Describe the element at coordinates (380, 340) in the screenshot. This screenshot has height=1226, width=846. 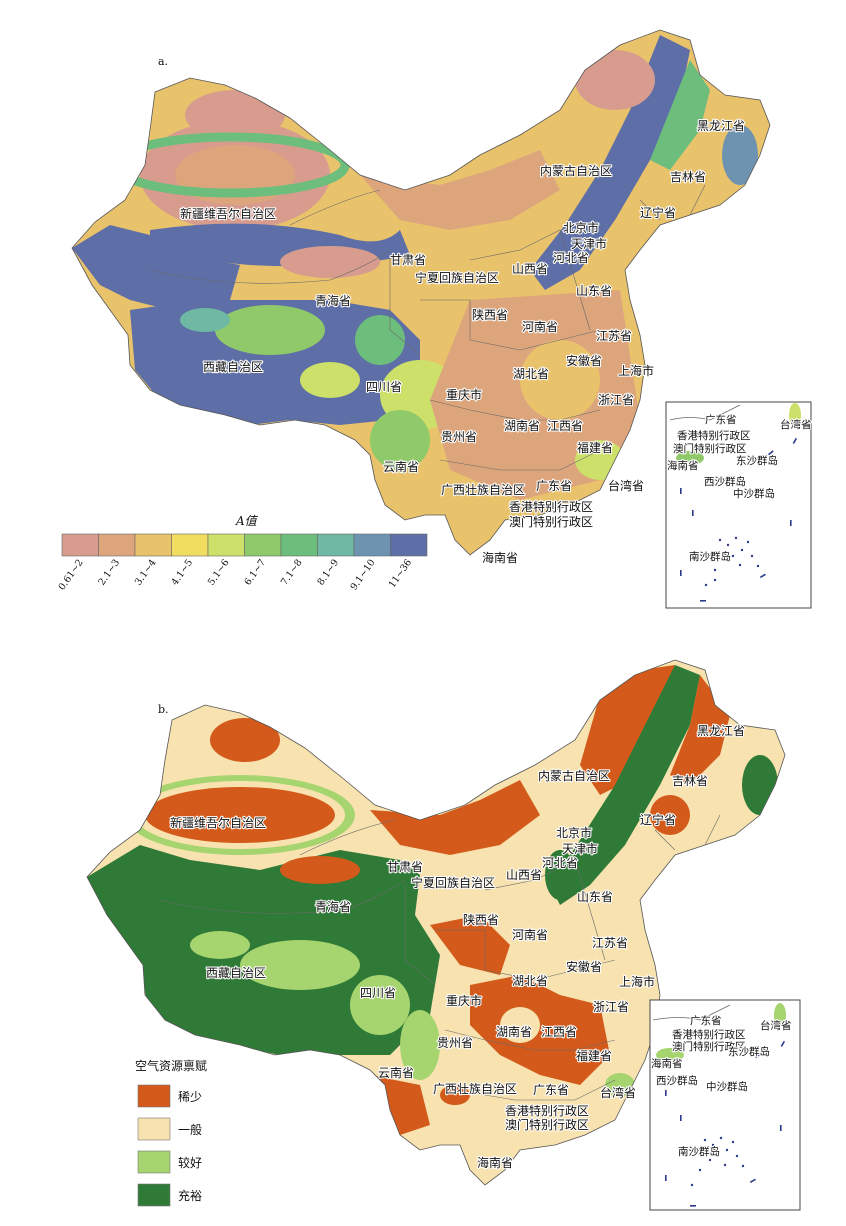
I see `a-zone-qinghai-green` at that location.